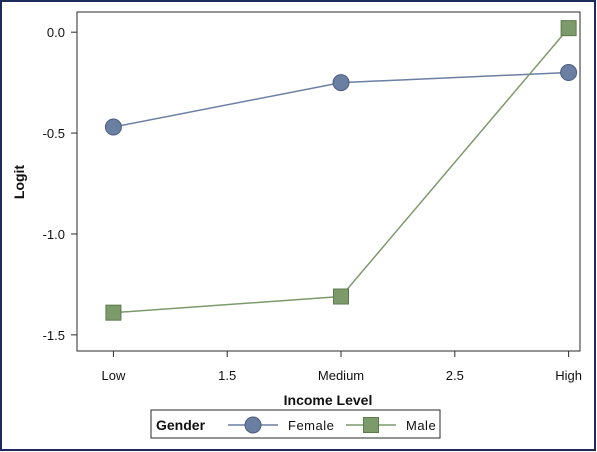 The height and width of the screenshot is (452, 597). I want to click on x-axis: Low 1.5 Medium 2.5 High, so click(341, 367).